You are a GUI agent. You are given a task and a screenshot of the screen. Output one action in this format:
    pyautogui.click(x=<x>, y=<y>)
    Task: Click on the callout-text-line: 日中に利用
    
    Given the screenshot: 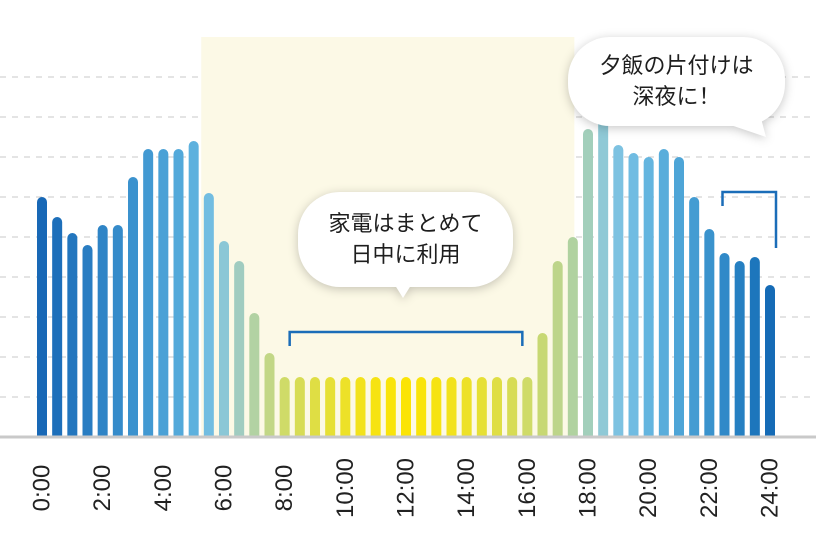 What is the action you would take?
    pyautogui.click(x=405, y=255)
    